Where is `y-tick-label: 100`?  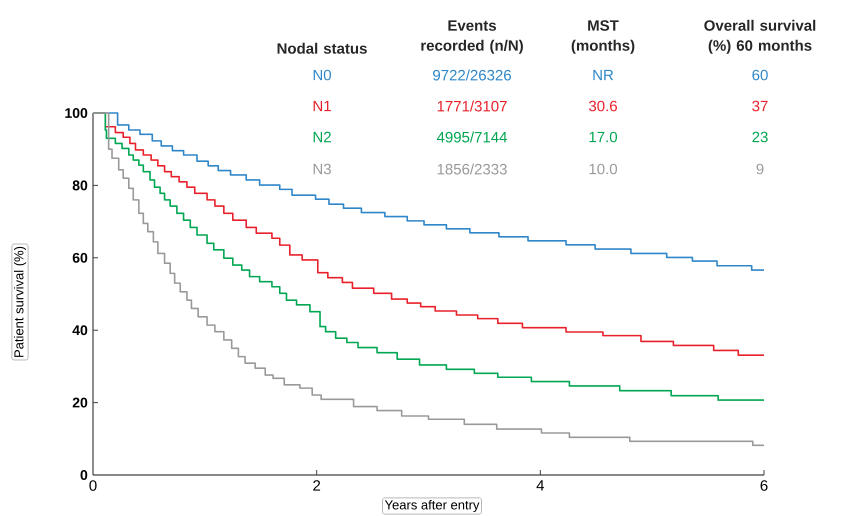 y-tick-label: 100 is located at coordinates (76, 113).